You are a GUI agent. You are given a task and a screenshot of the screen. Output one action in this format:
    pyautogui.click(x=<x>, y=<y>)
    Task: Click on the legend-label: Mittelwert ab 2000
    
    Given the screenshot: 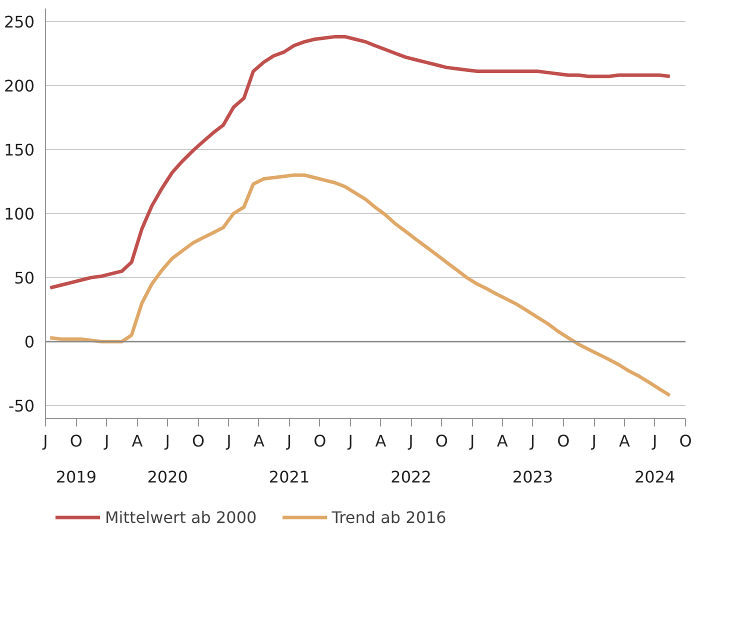 What is the action you would take?
    pyautogui.click(x=181, y=517)
    